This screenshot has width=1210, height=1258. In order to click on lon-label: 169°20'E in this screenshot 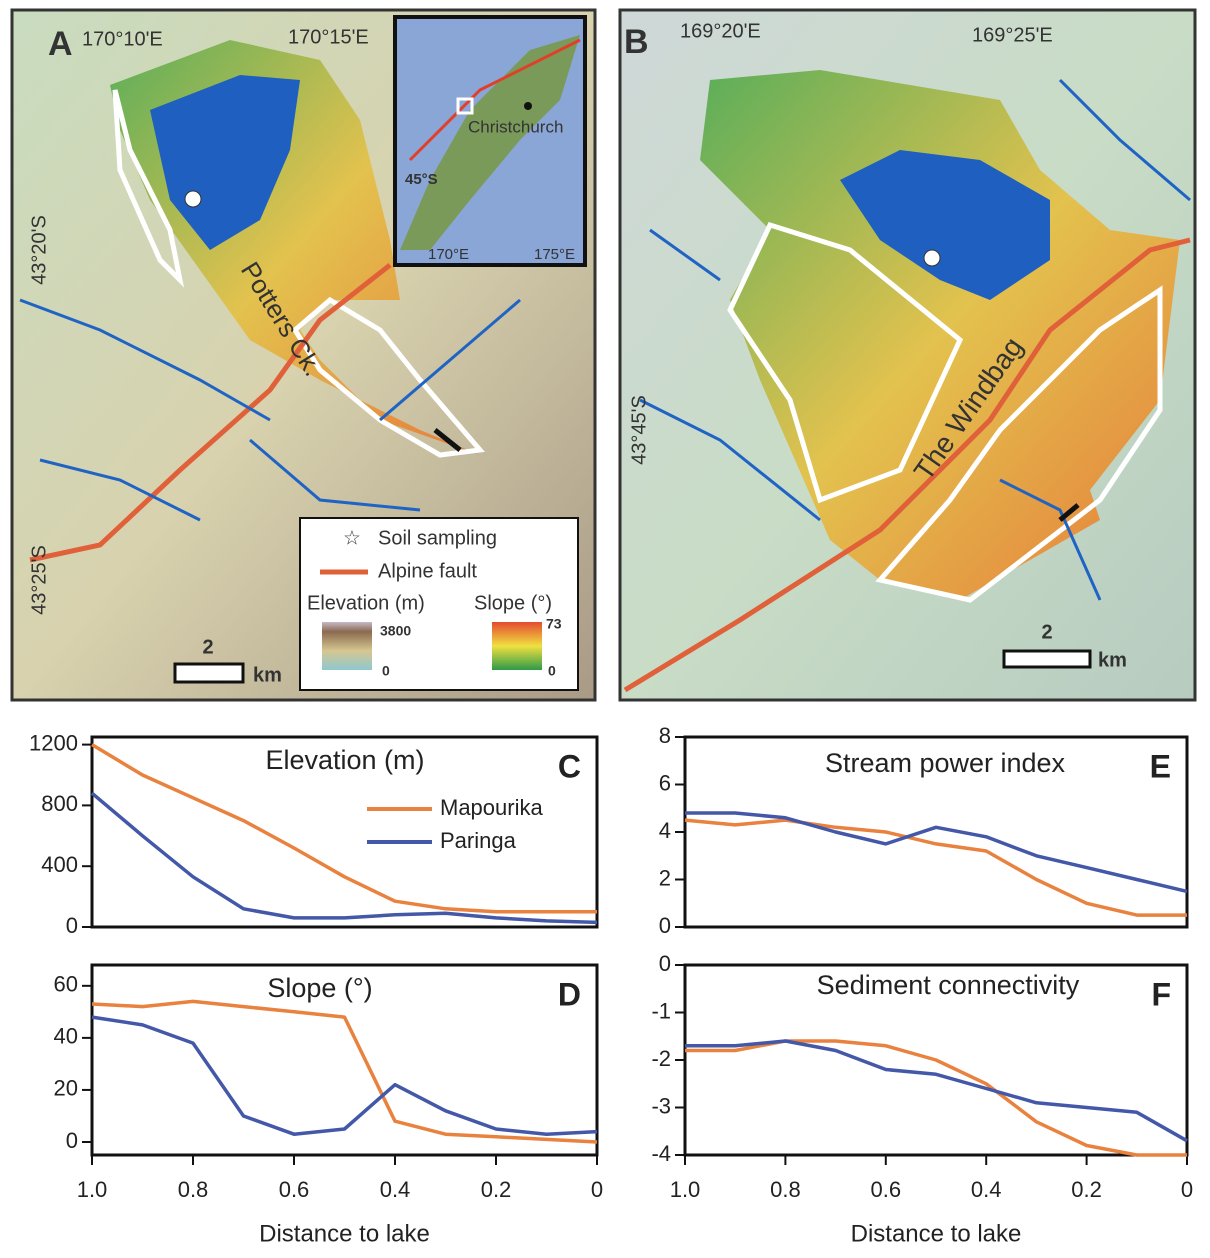, I will do `click(720, 31)`.